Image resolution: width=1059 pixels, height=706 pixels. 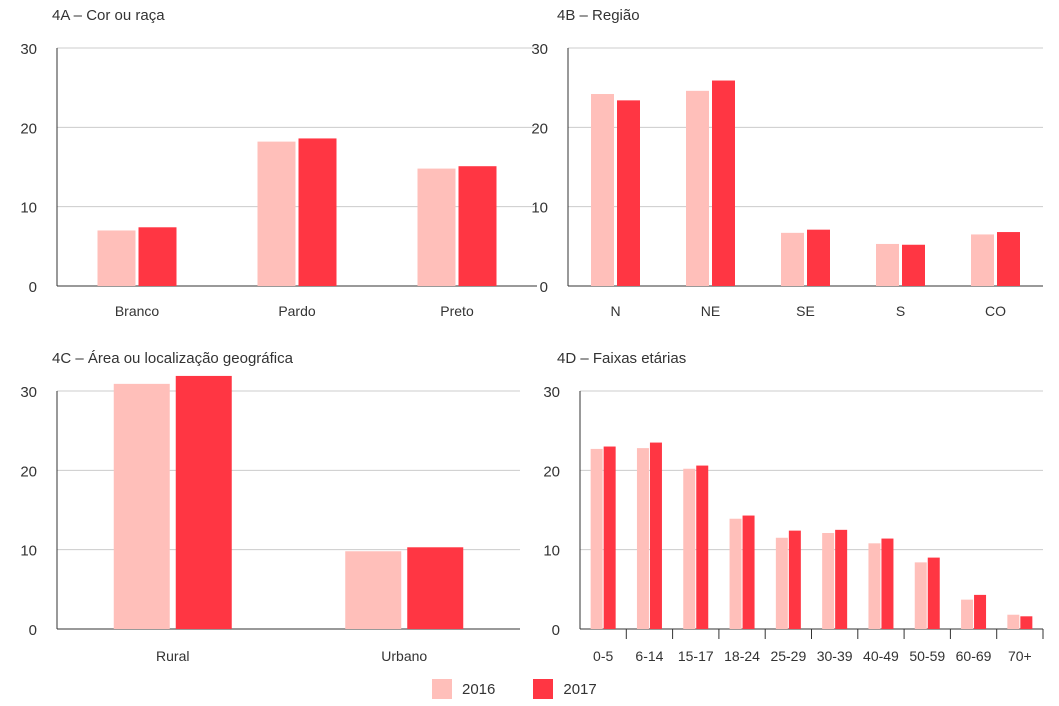 I want to click on x-tick-label: Preto, so click(x=457, y=311).